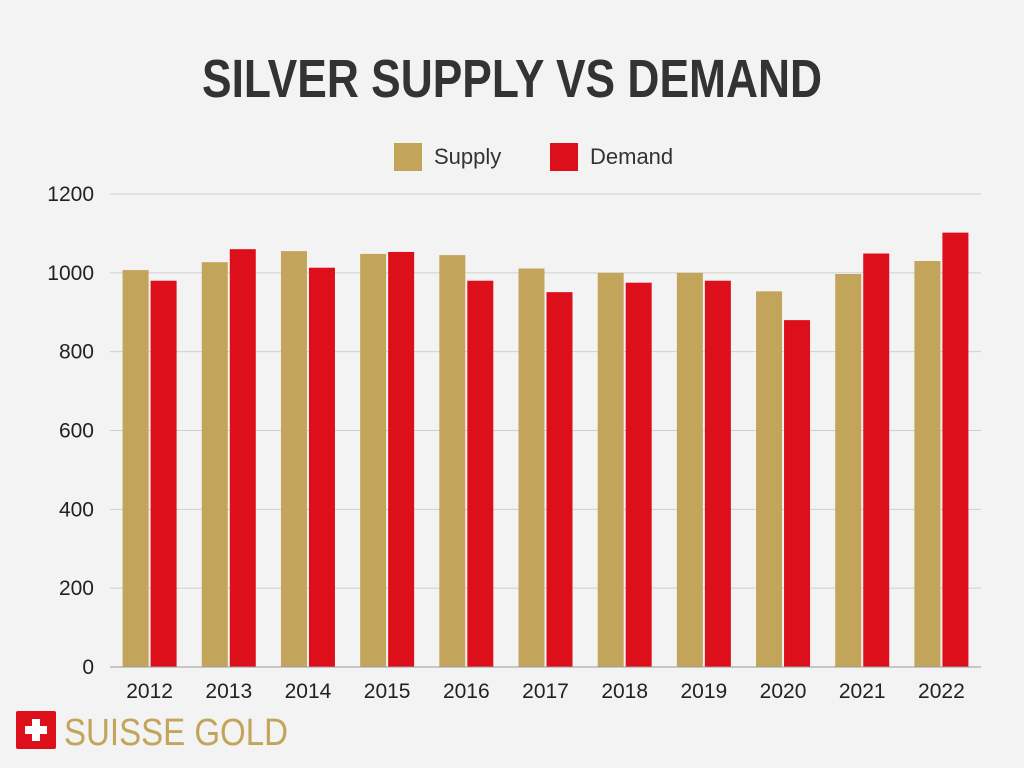  What do you see at coordinates (228, 691) in the screenshot?
I see `x-tick-label: 2013` at bounding box center [228, 691].